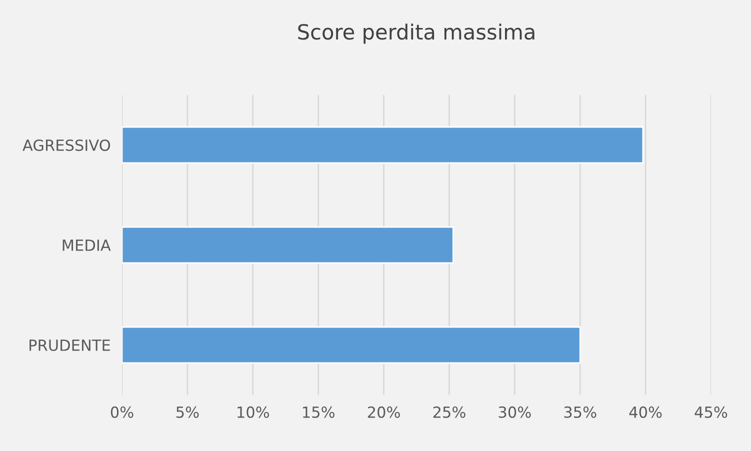 Image resolution: width=751 pixels, height=451 pixels. I want to click on y-tick-label: PRUDENTE, so click(70, 346).